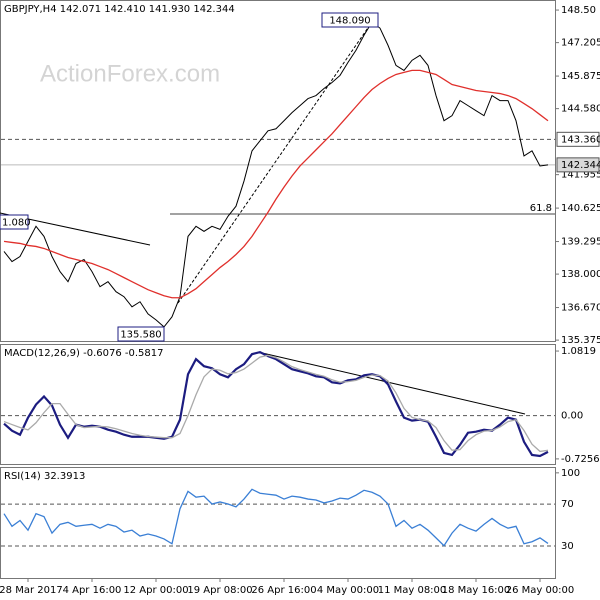 The height and width of the screenshot is (600, 600). Describe the element at coordinates (412, 590) in the screenshot. I see `x-tick-label: 11 May 08:00` at that location.